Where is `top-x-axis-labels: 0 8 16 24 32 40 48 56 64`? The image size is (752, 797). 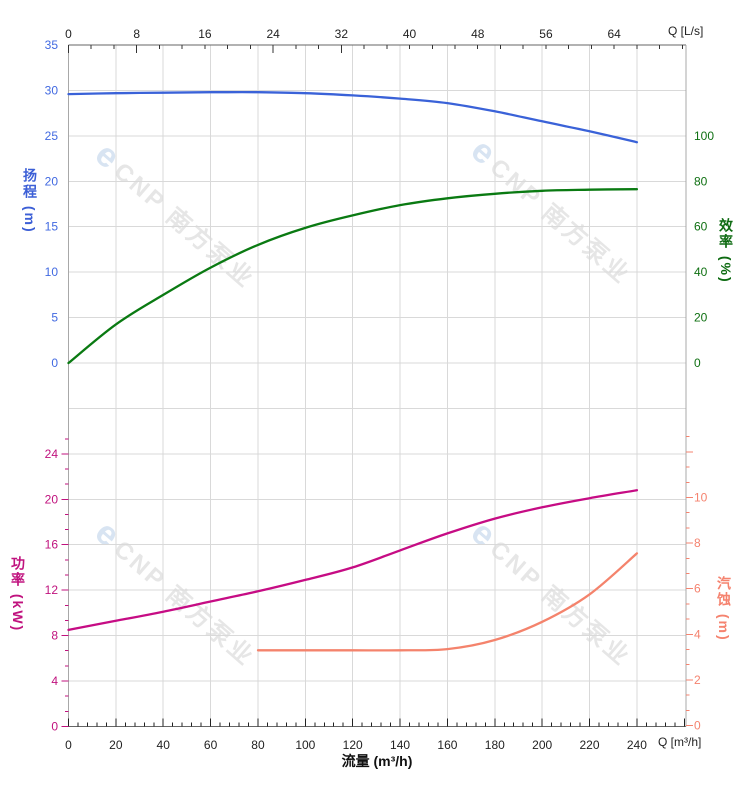
top-x-axis-labels: 0 8 16 24 32 40 48 56 64 is located at coordinates (343, 34).